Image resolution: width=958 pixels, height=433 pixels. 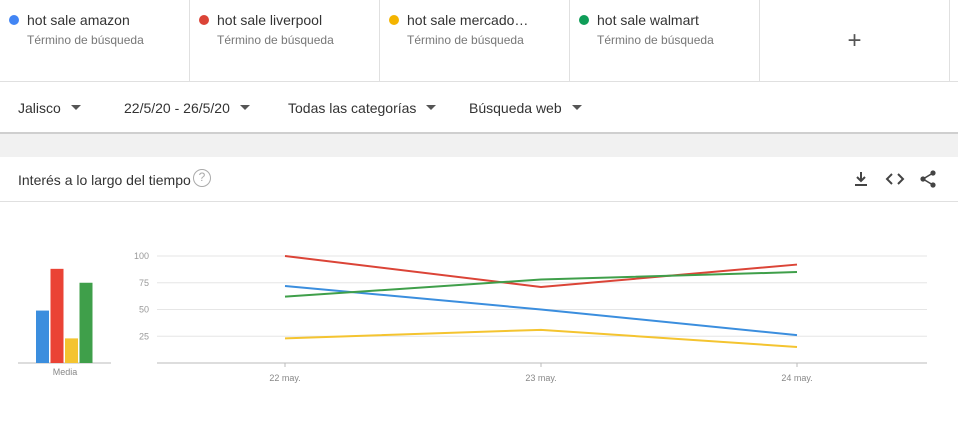 I want to click on y-tick-label: 25, so click(x=144, y=336).